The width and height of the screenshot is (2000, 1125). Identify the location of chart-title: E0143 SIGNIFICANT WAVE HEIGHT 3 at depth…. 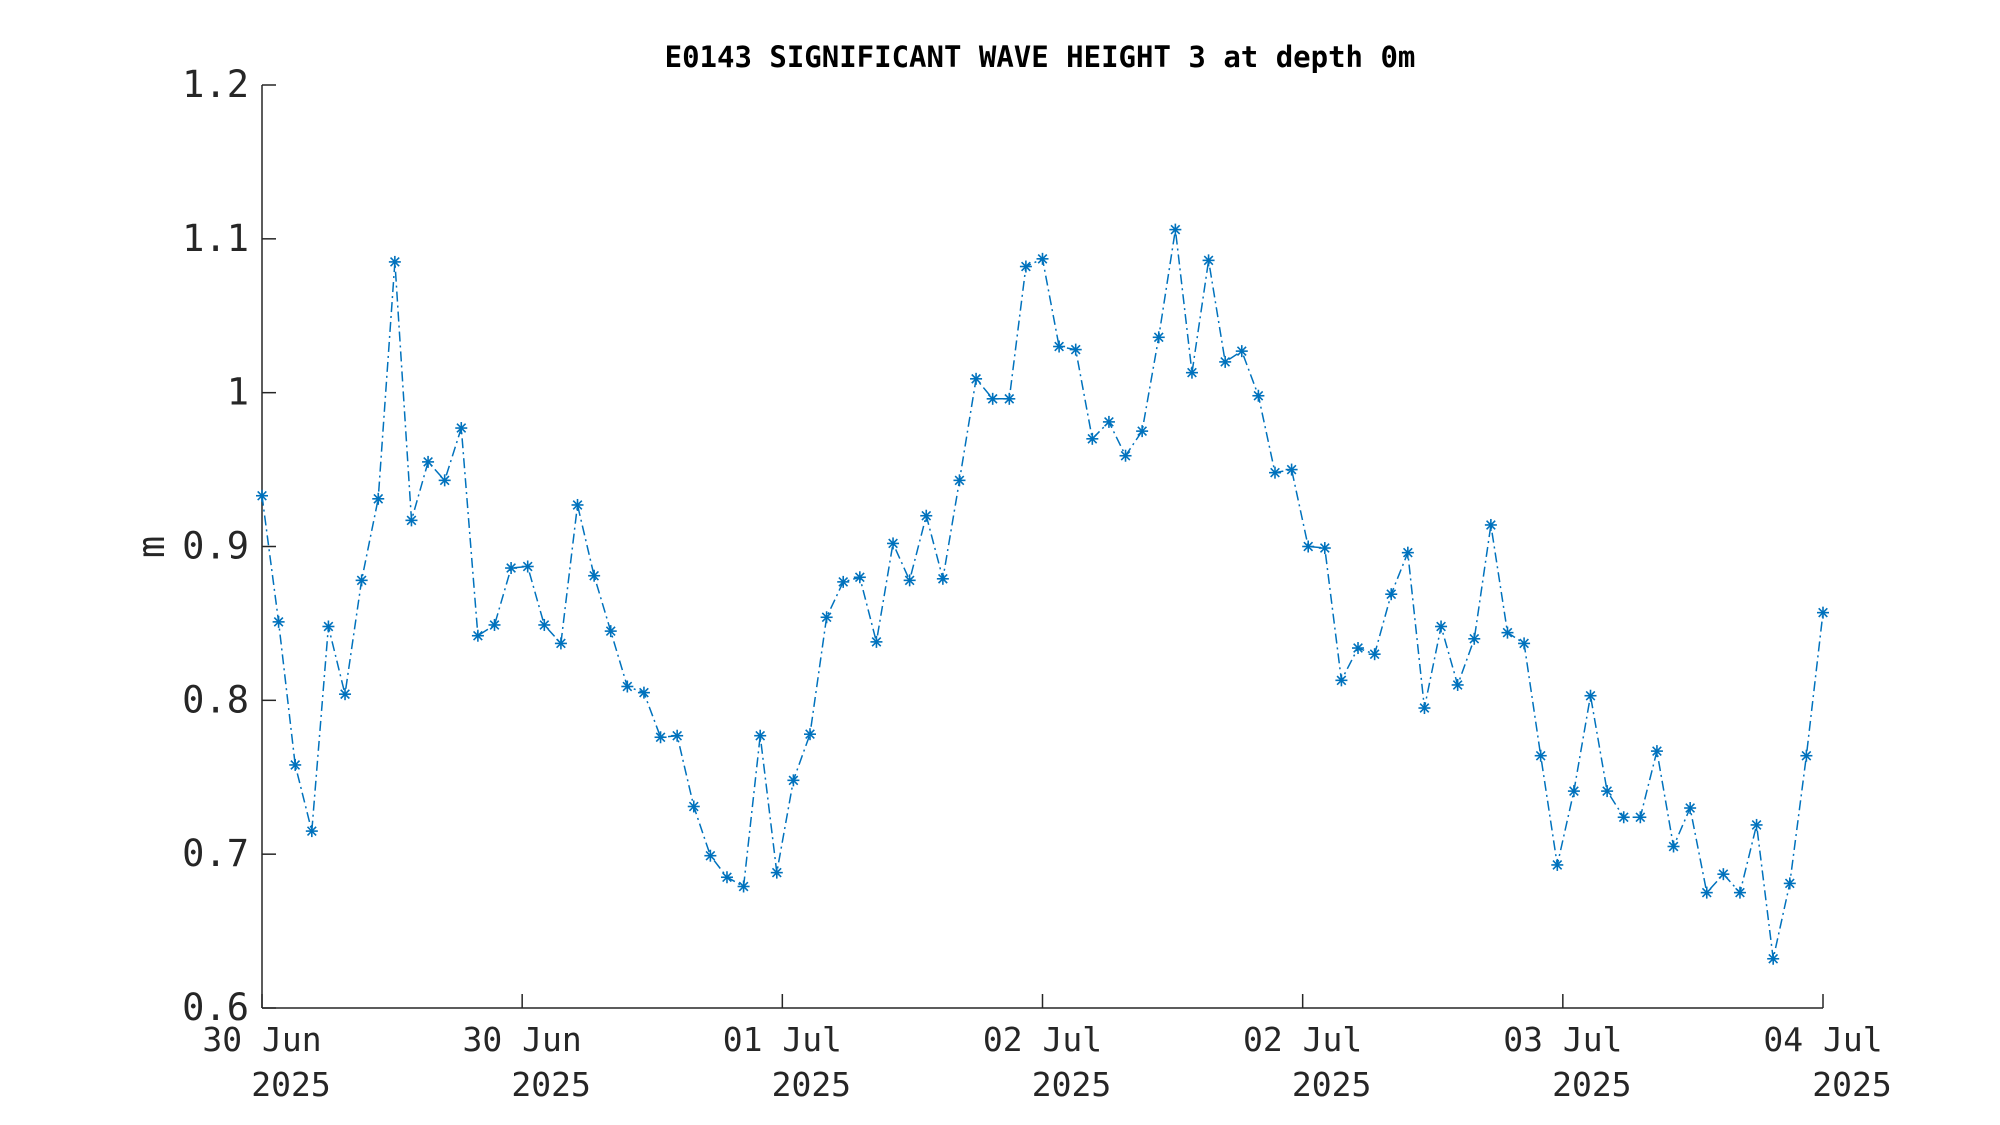
(1040, 57).